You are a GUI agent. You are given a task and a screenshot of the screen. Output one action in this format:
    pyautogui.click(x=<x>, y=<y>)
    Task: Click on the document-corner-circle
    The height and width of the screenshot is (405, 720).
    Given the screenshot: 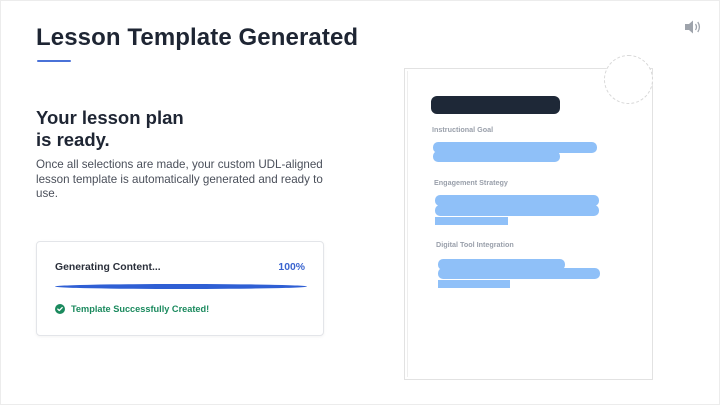 What is the action you would take?
    pyautogui.click(x=628, y=79)
    